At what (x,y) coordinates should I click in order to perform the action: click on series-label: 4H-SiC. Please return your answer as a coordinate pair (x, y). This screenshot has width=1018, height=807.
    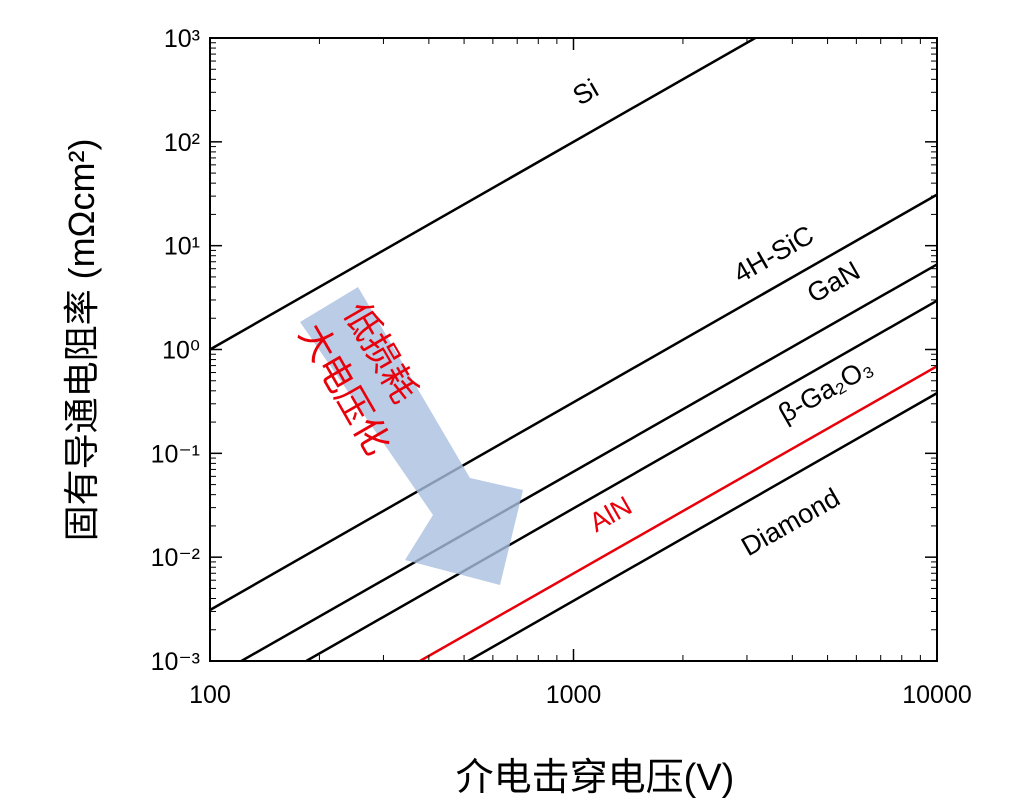
    Looking at the image, I should click on (773, 254).